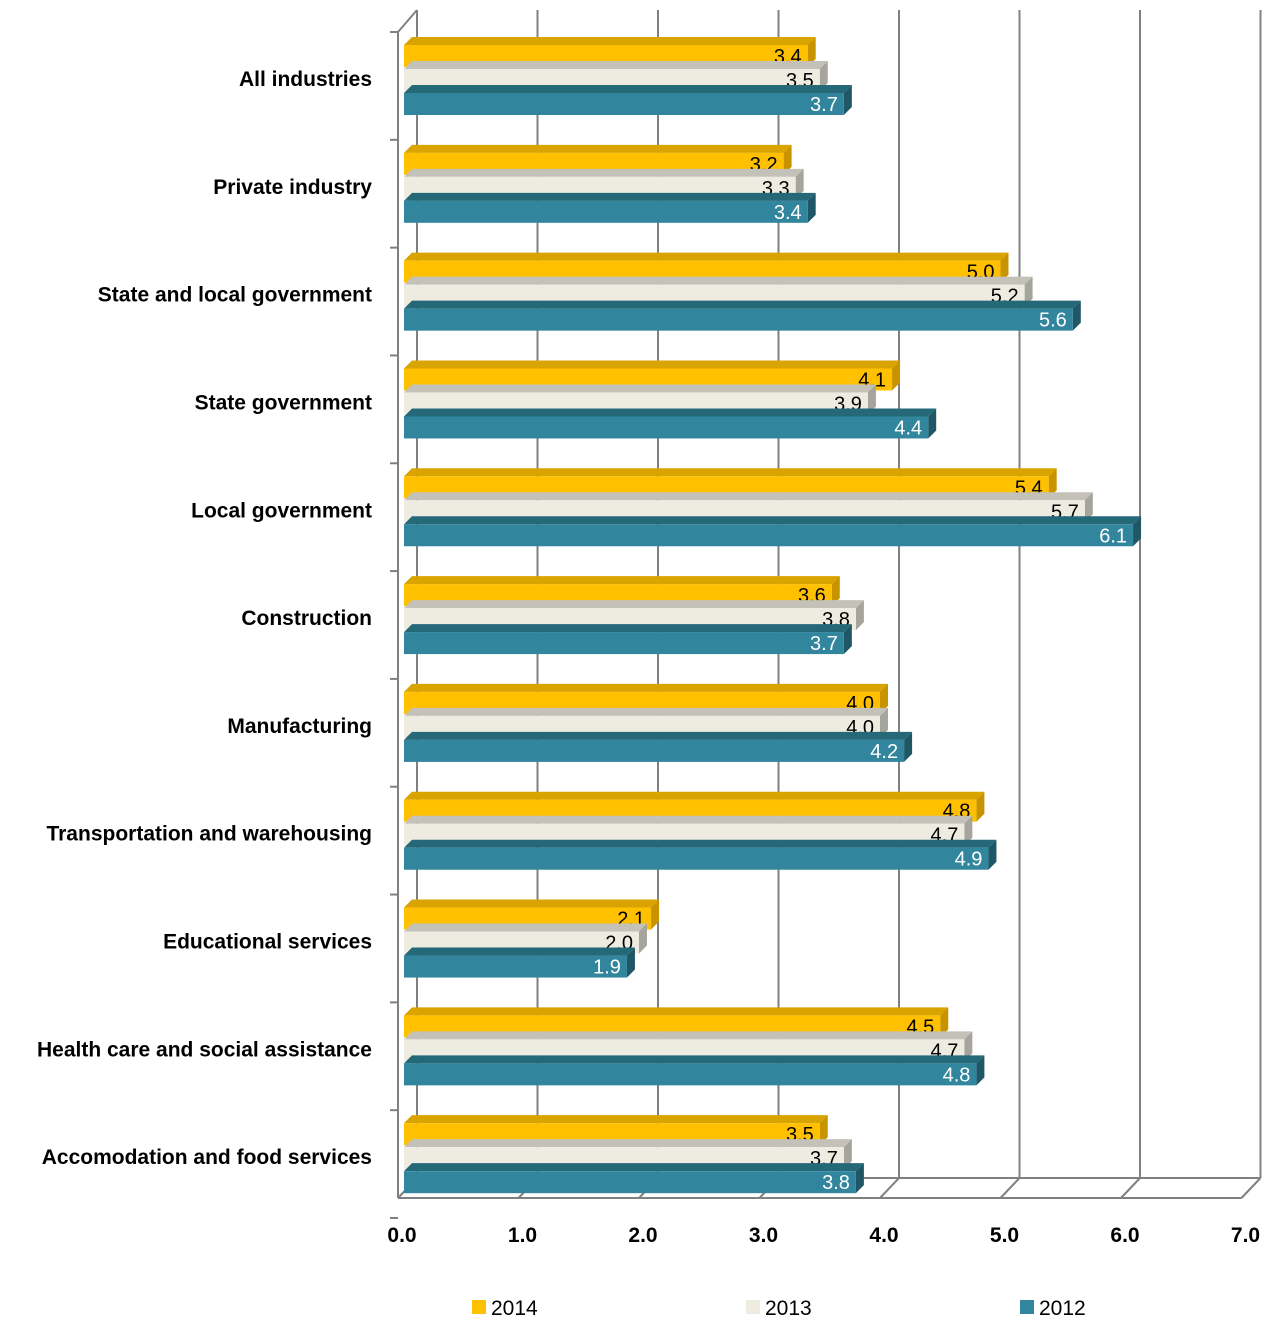 The width and height of the screenshot is (1270, 1325). I want to click on category-label: Manufacturing, so click(299, 726).